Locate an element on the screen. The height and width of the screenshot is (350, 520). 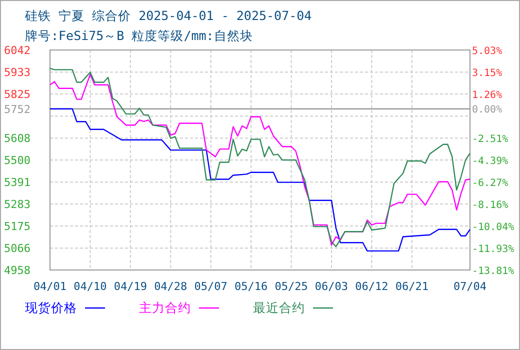
legend-label: 现货价格 is located at coordinates (51, 307).